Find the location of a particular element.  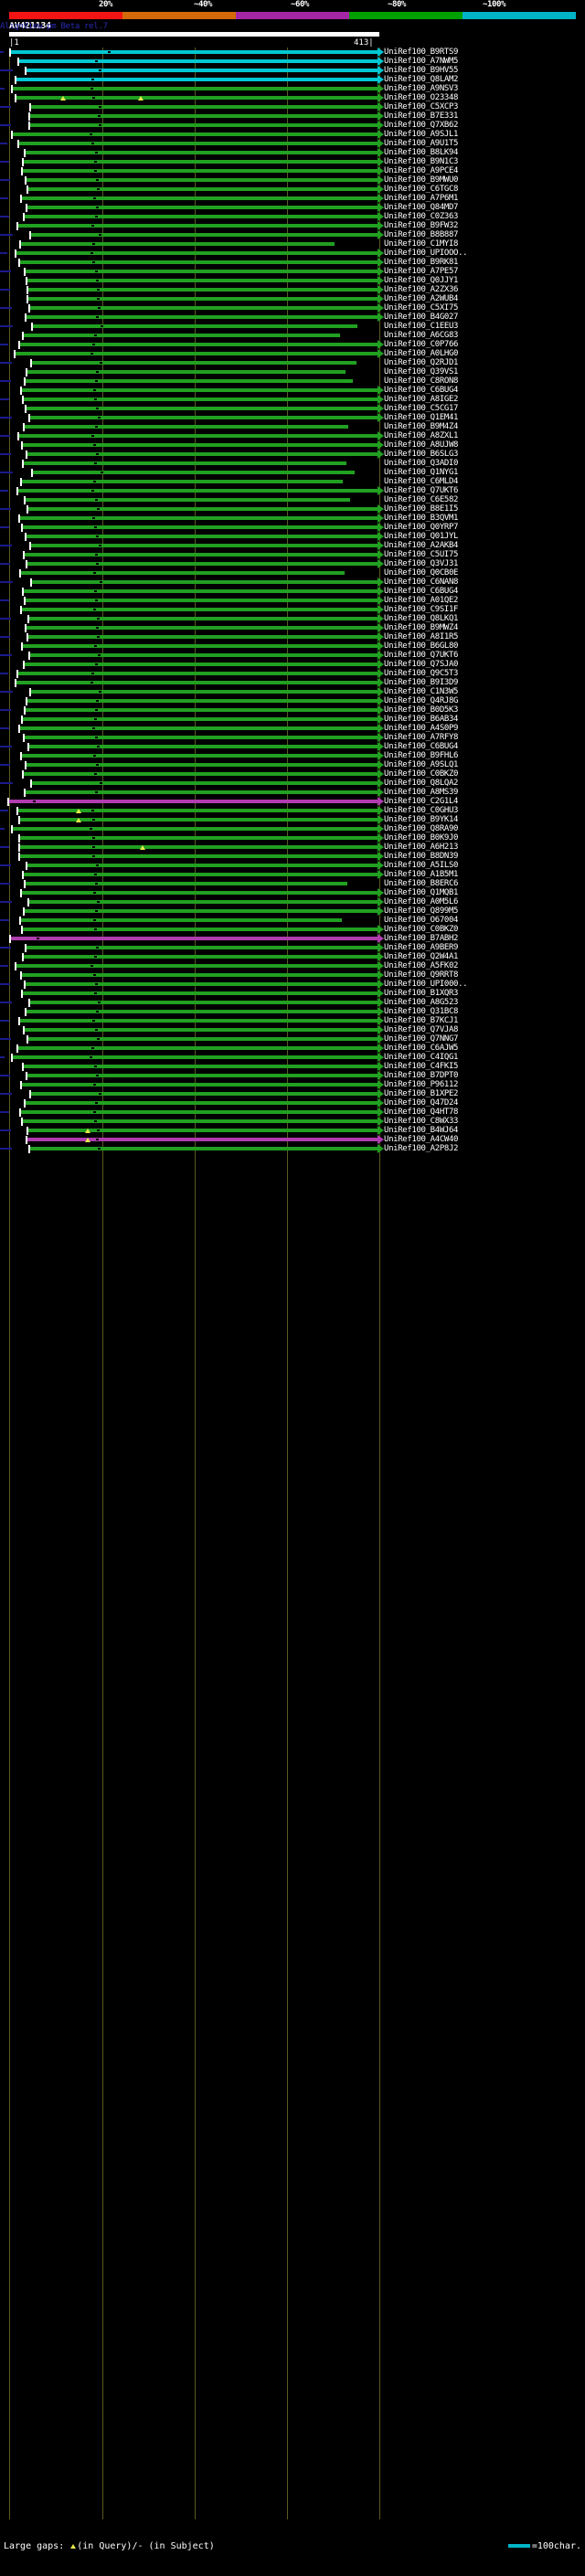

alignment-row: UniRef100_A5ILS0 is located at coordinates (293, 865).